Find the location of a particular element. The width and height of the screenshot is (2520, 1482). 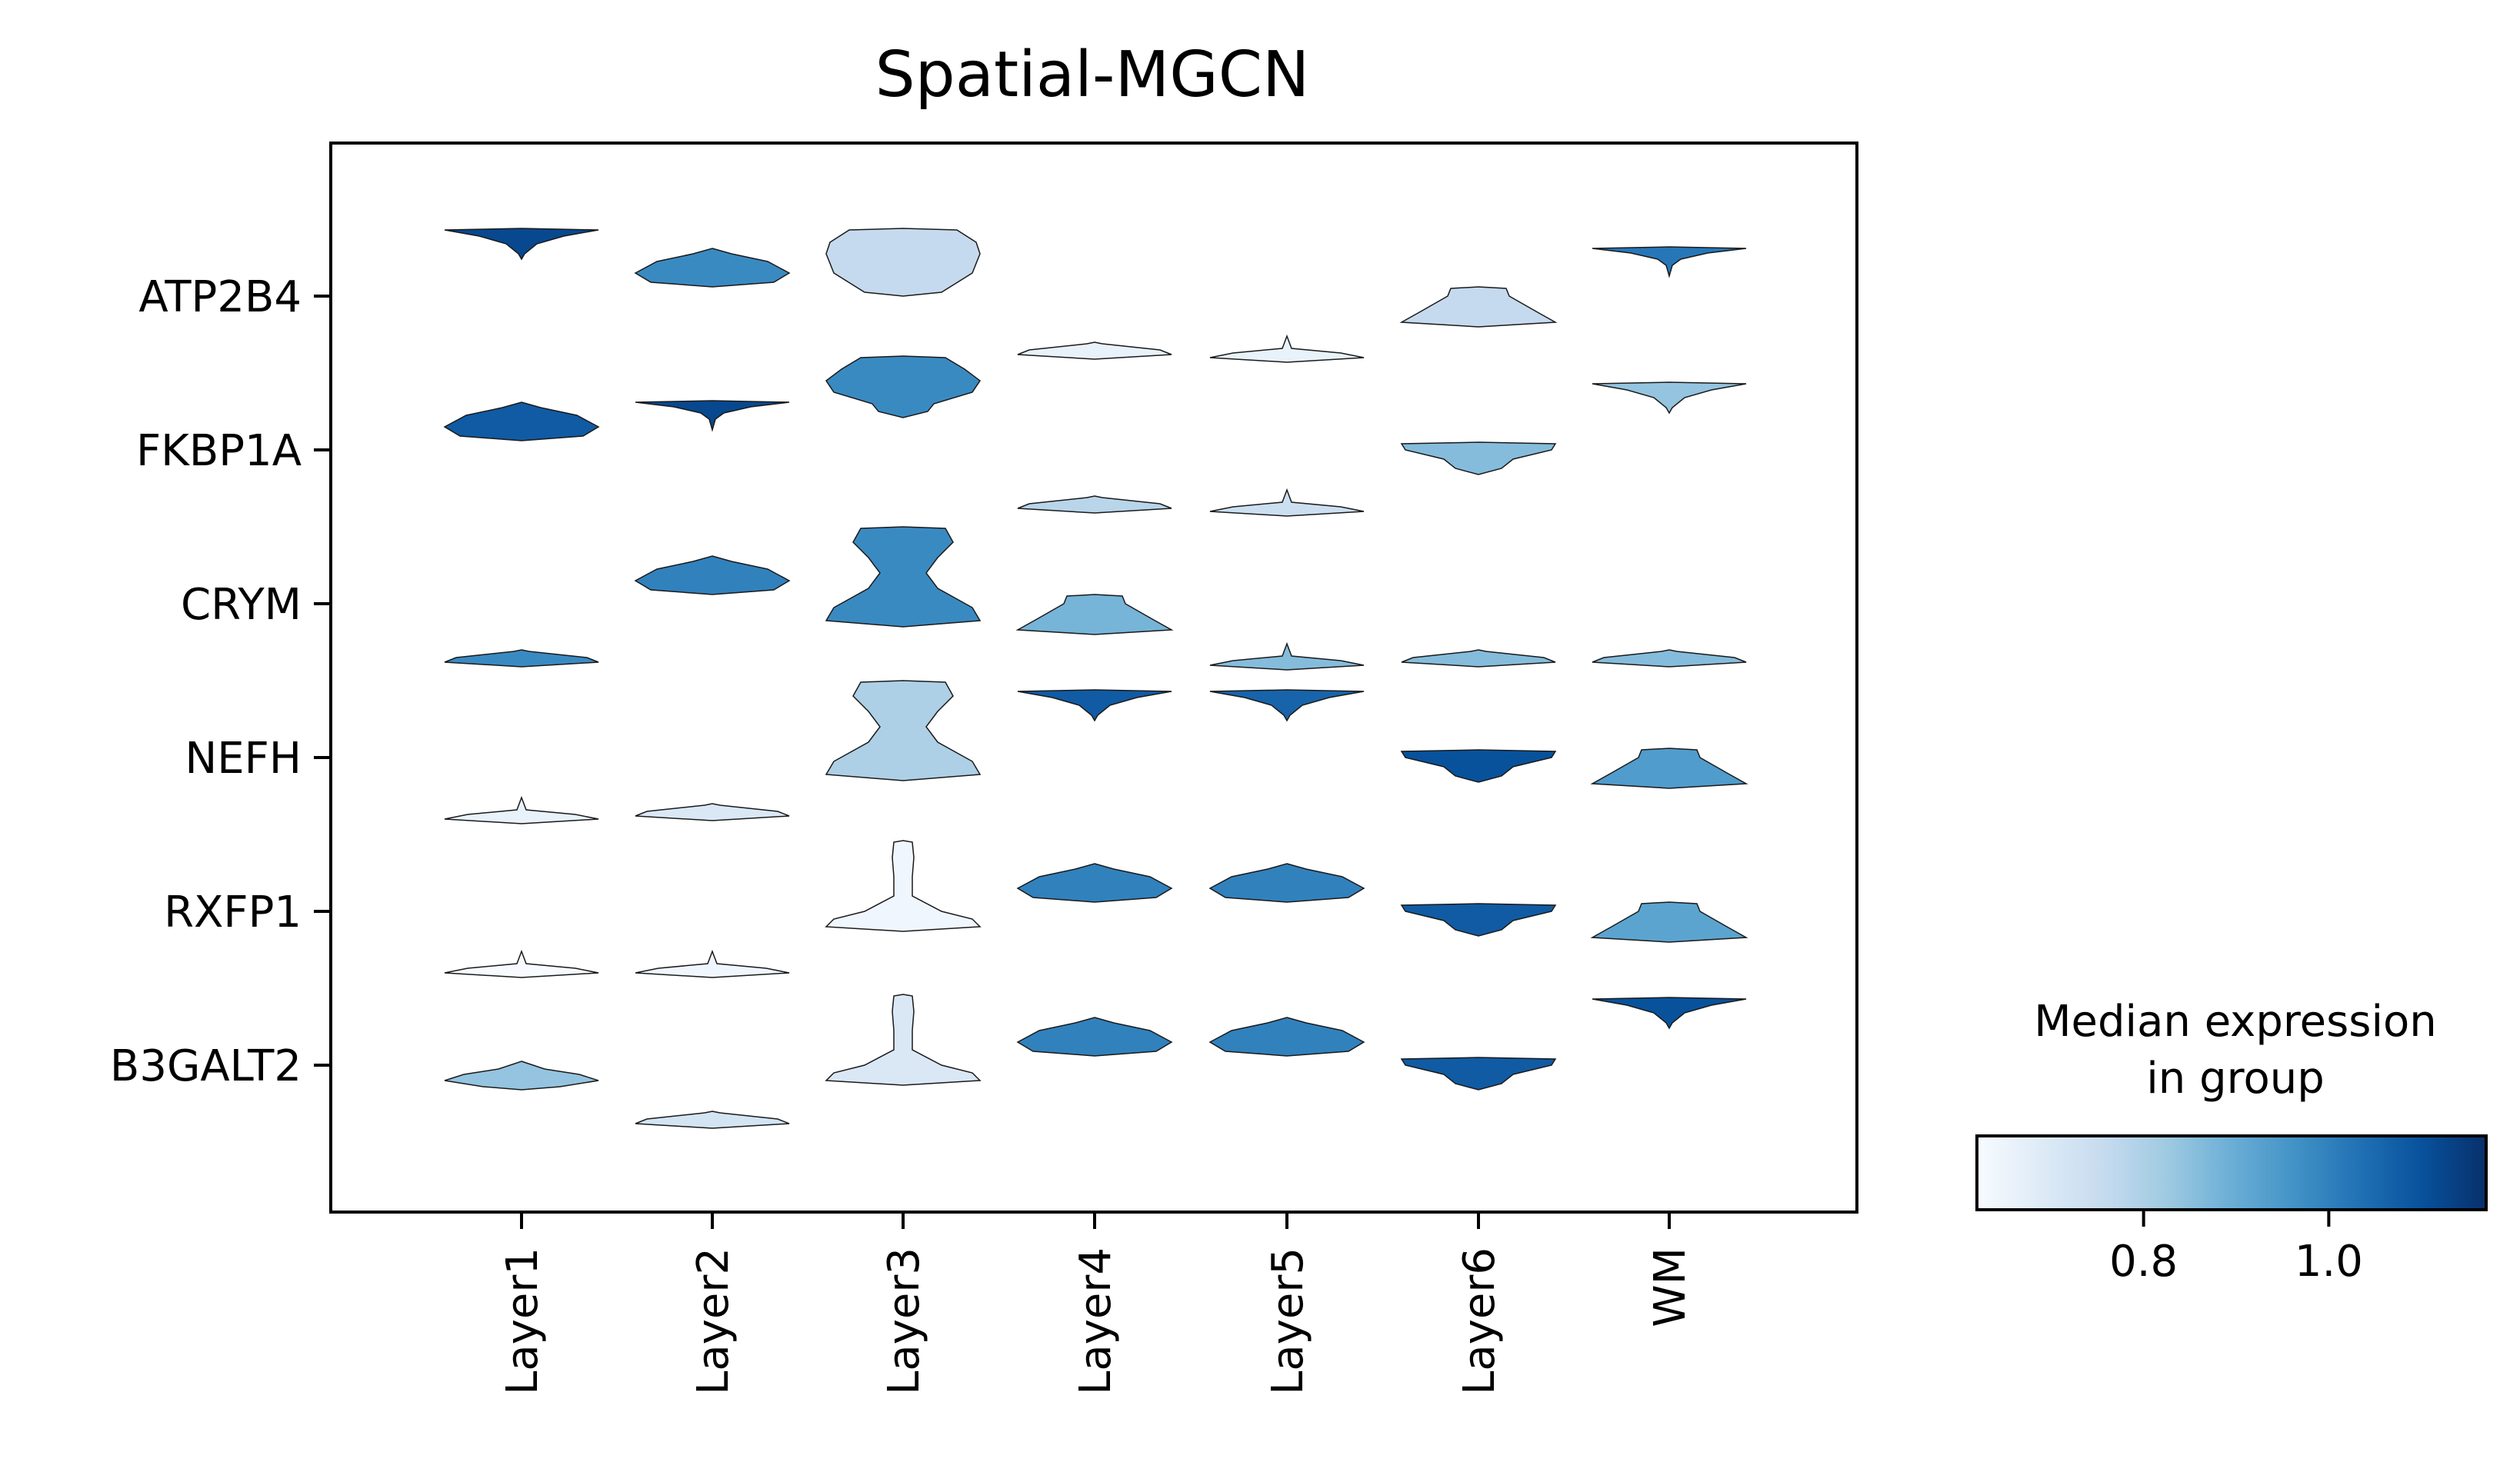

violin-b3galt2-layer4 is located at coordinates (1095, 1037).